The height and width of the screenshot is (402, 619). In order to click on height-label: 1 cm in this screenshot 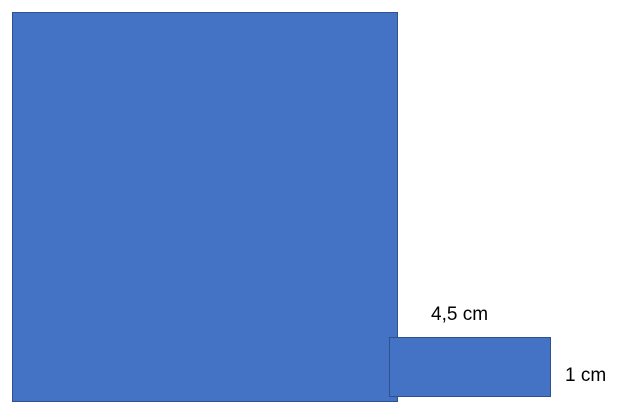, I will do `click(586, 375)`.